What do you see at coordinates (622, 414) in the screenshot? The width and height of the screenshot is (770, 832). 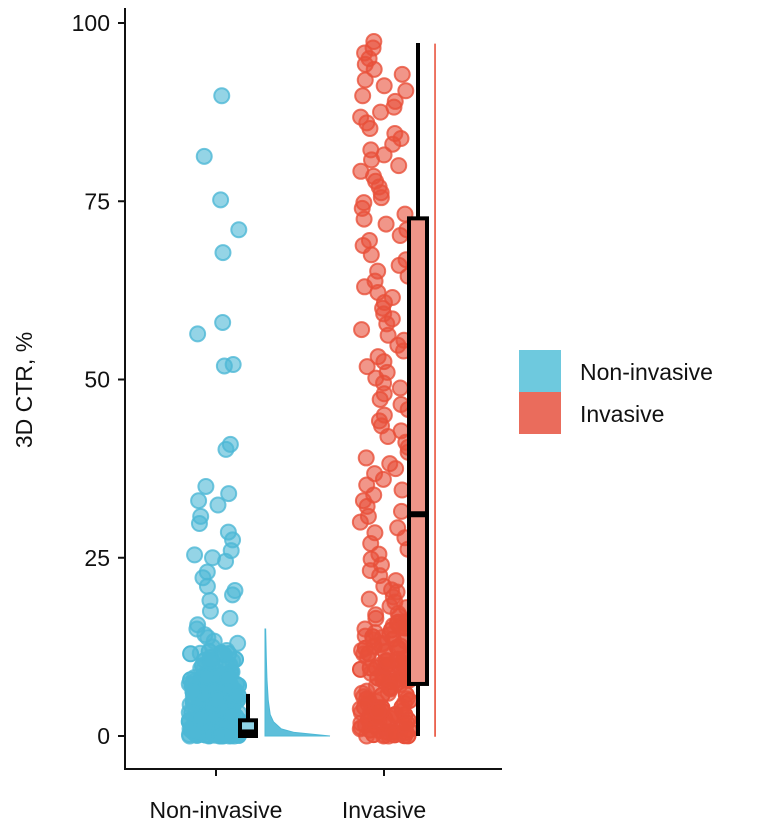 I see `legend-label-invasive: Invasive` at bounding box center [622, 414].